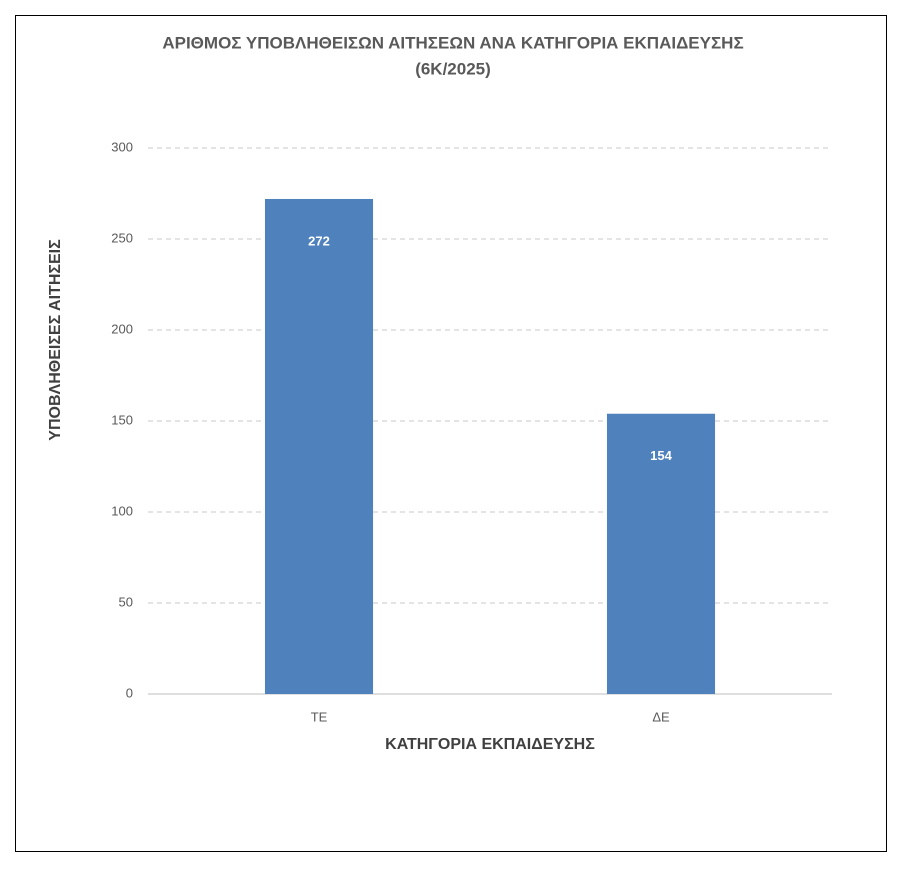  I want to click on y-tick-label: 100, so click(122, 510).